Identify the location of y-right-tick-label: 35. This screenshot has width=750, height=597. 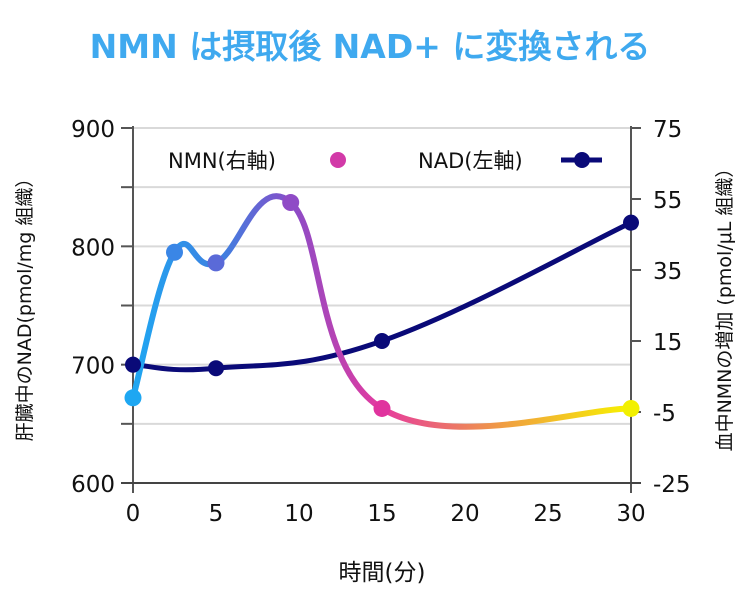
(667, 272).